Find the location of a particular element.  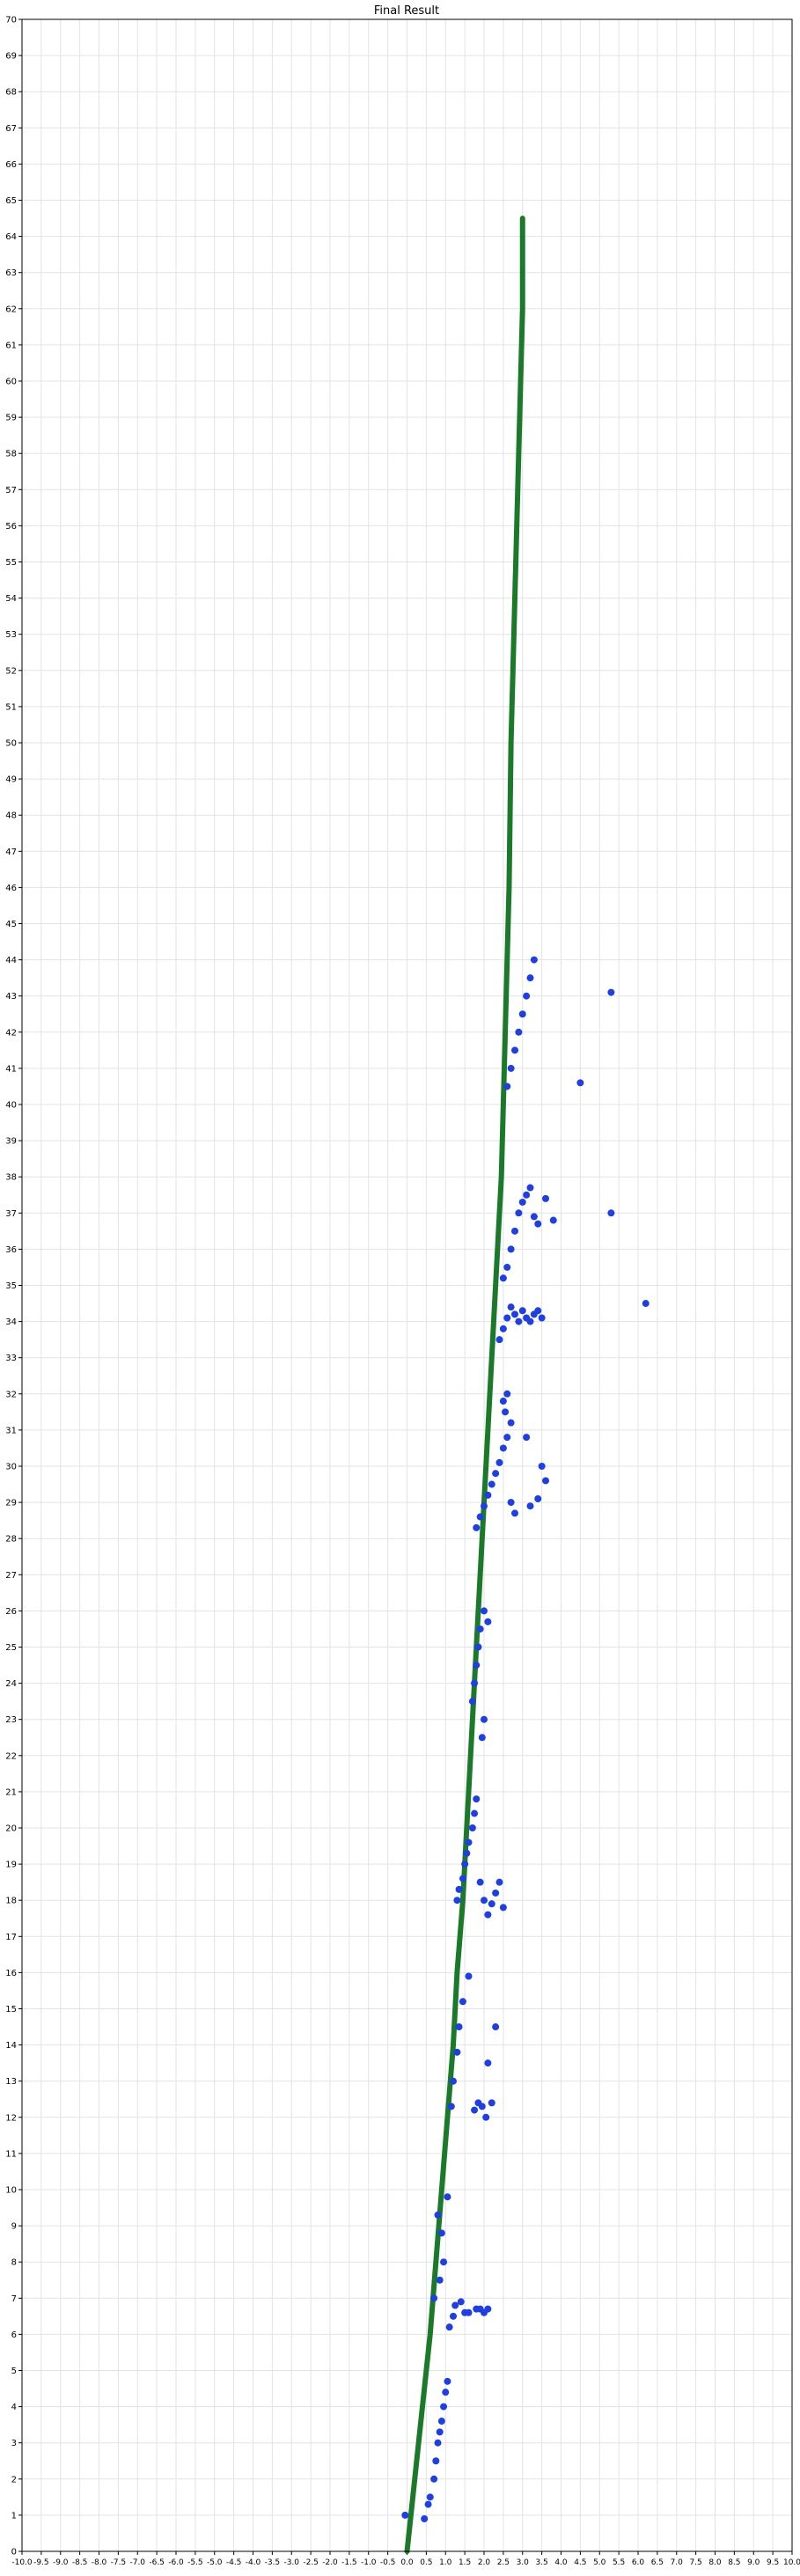

x-tick-label: -8.5 is located at coordinates (80, 2562).